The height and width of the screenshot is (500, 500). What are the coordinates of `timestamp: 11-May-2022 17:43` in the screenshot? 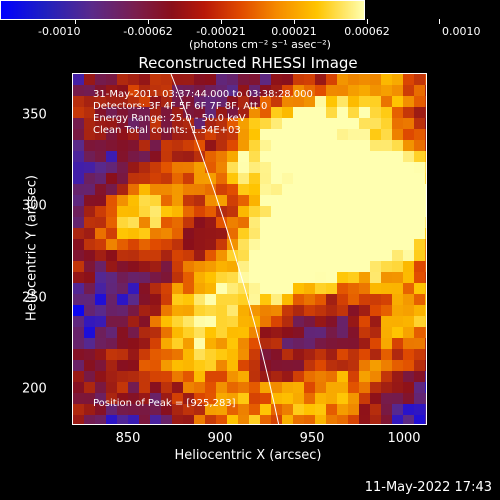 It's located at (428, 487).